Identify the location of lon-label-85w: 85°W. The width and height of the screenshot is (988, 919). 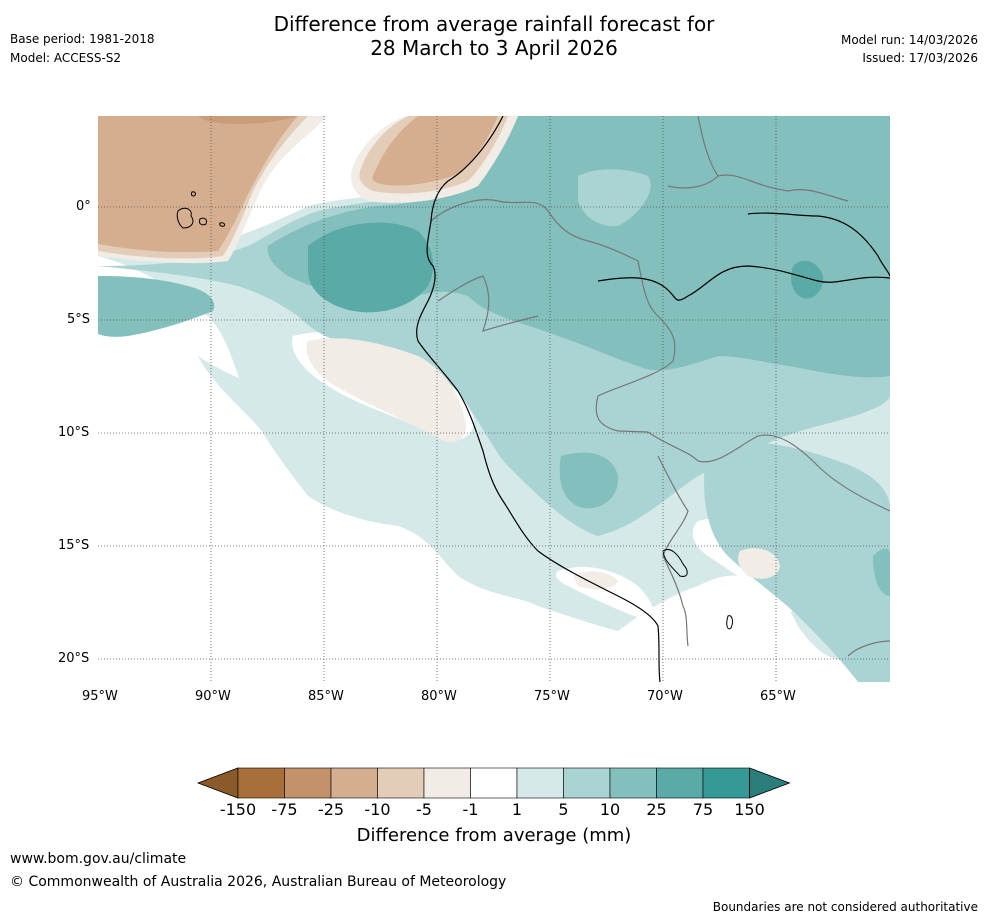
(326, 696).